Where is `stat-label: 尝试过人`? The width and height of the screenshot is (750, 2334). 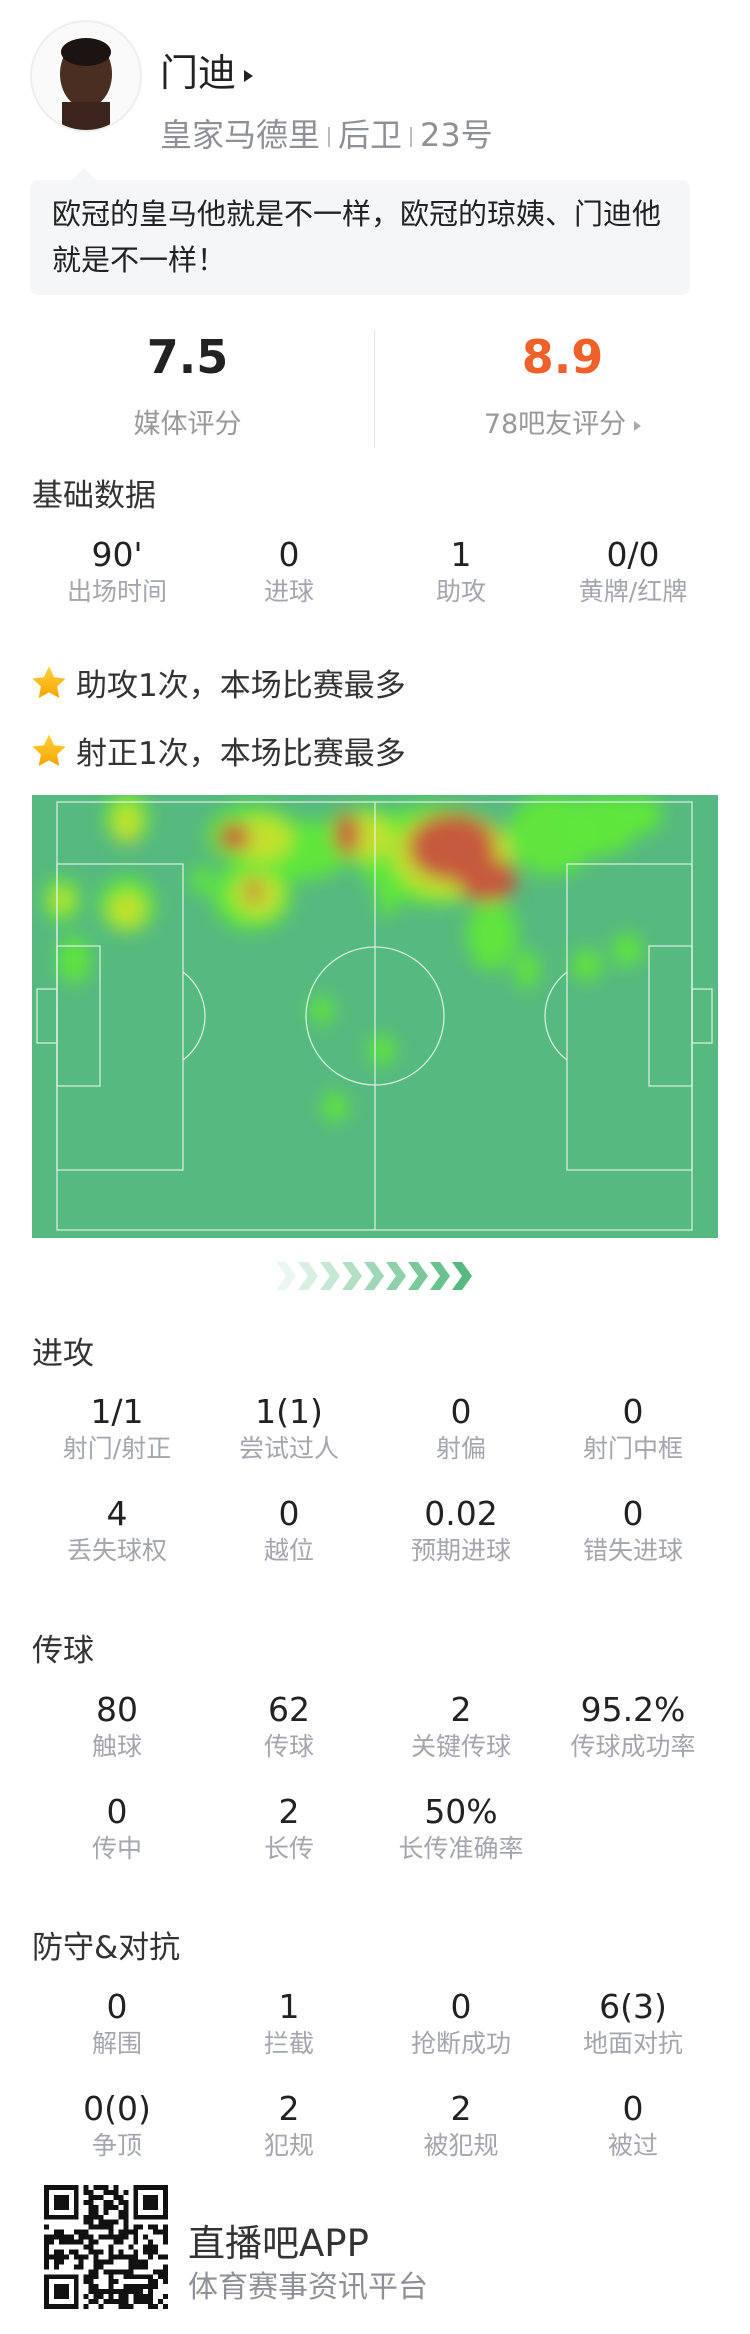
stat-label: 尝试过人 is located at coordinates (288, 1448).